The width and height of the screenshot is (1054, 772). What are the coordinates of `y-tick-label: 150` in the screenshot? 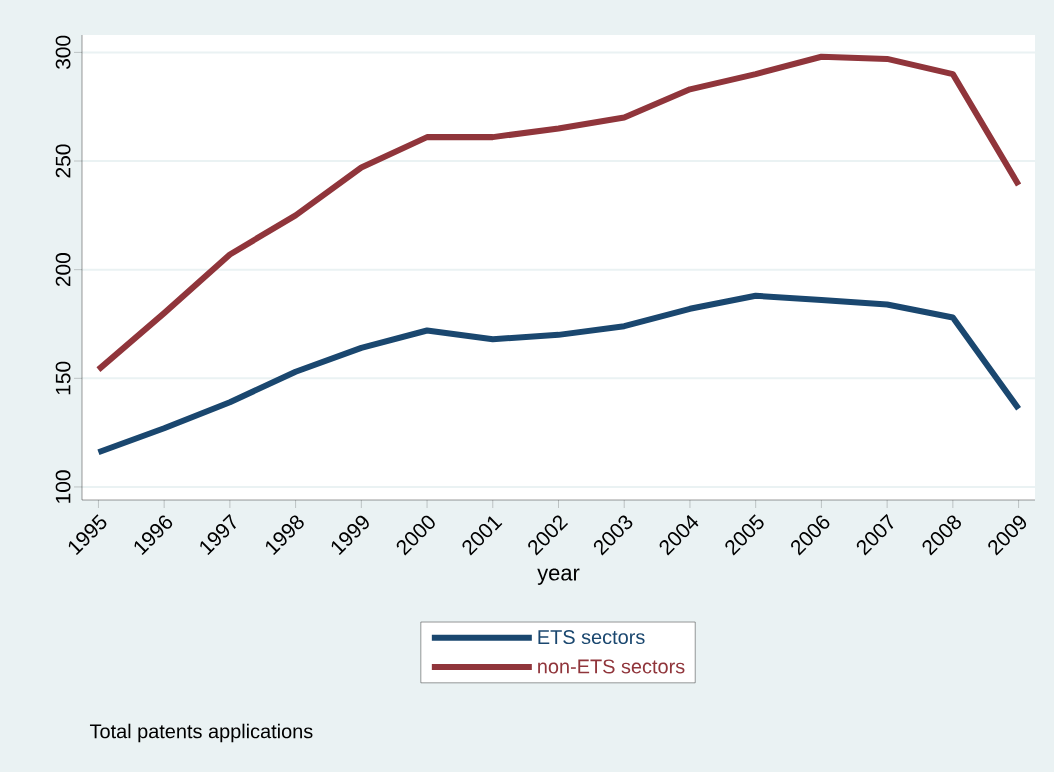 It's located at (63, 378).